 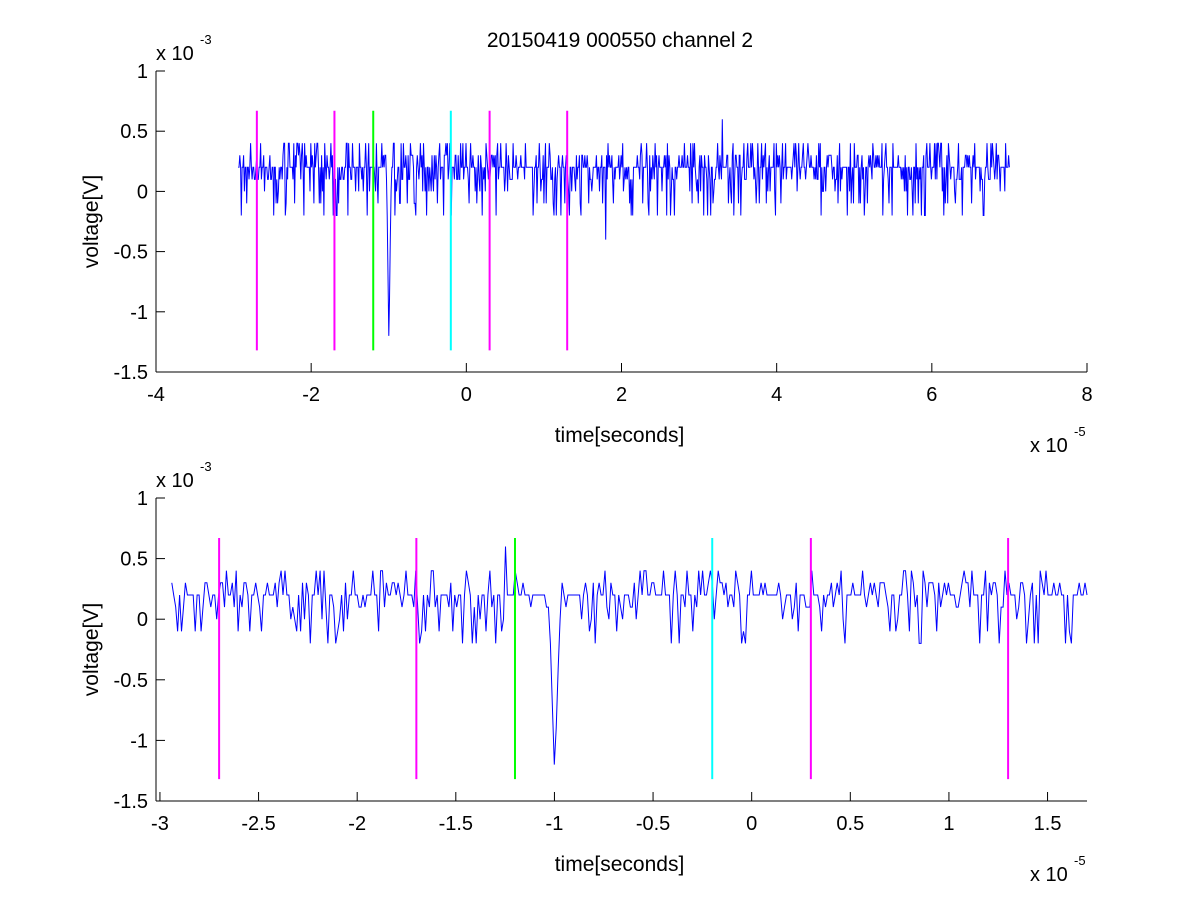 What do you see at coordinates (1048, 824) in the screenshot?
I see `x-tick-label: 1.5` at bounding box center [1048, 824].